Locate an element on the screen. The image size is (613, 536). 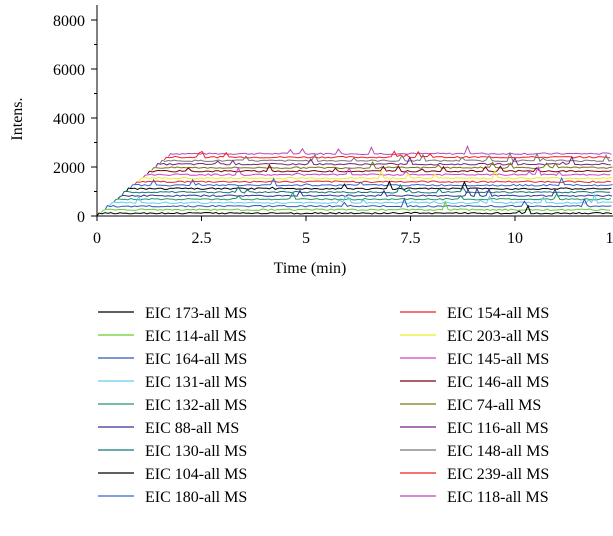
y-tick-label: 4000 is located at coordinates (69, 119).